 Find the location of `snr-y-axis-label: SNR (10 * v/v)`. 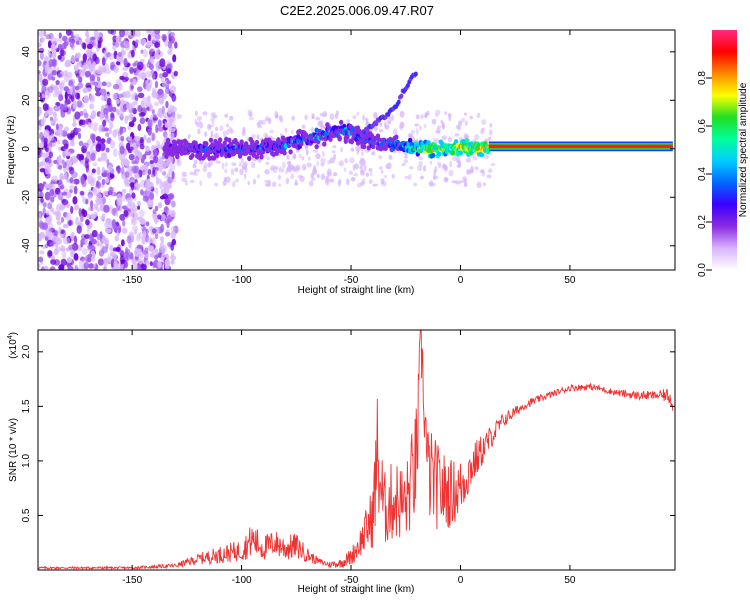

snr-y-axis-label: SNR (10 * v/v) is located at coordinates (13, 450).